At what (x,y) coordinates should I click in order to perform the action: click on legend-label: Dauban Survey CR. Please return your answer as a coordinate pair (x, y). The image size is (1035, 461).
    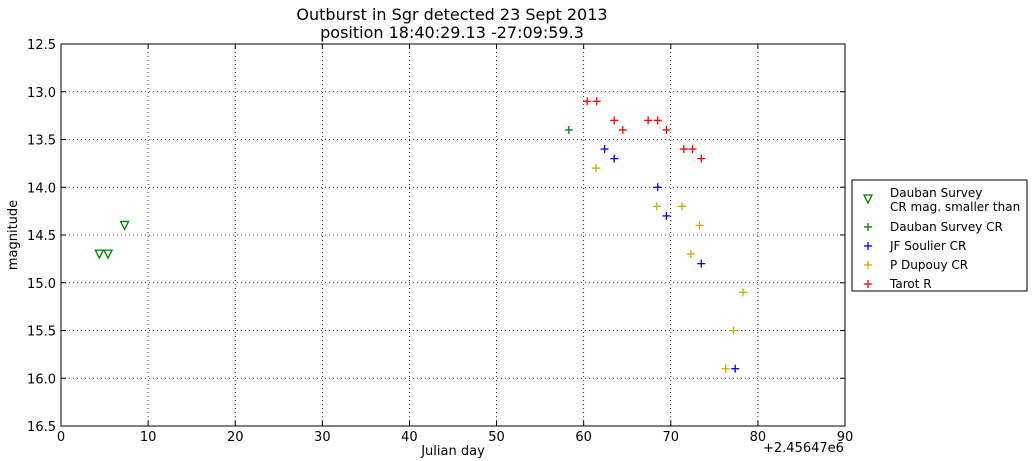
    Looking at the image, I should click on (946, 227).